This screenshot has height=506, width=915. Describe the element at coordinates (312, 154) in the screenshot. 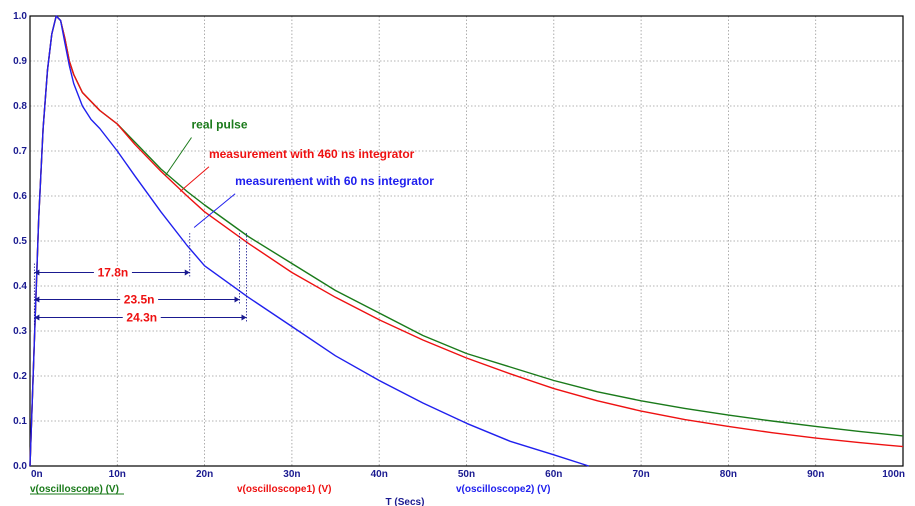

I see `annotation-label: measurement with 460 ns integrator` at that location.